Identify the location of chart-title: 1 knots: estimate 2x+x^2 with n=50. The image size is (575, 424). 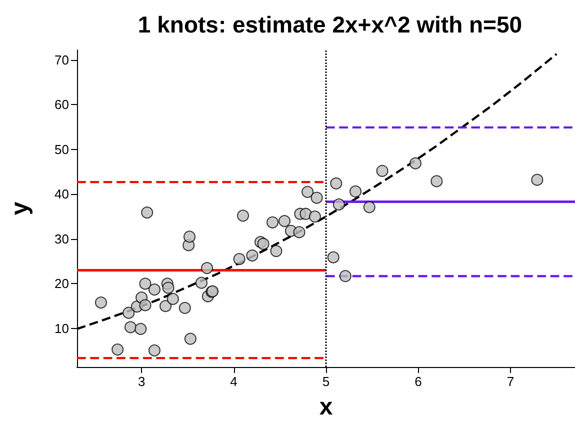
(330, 25).